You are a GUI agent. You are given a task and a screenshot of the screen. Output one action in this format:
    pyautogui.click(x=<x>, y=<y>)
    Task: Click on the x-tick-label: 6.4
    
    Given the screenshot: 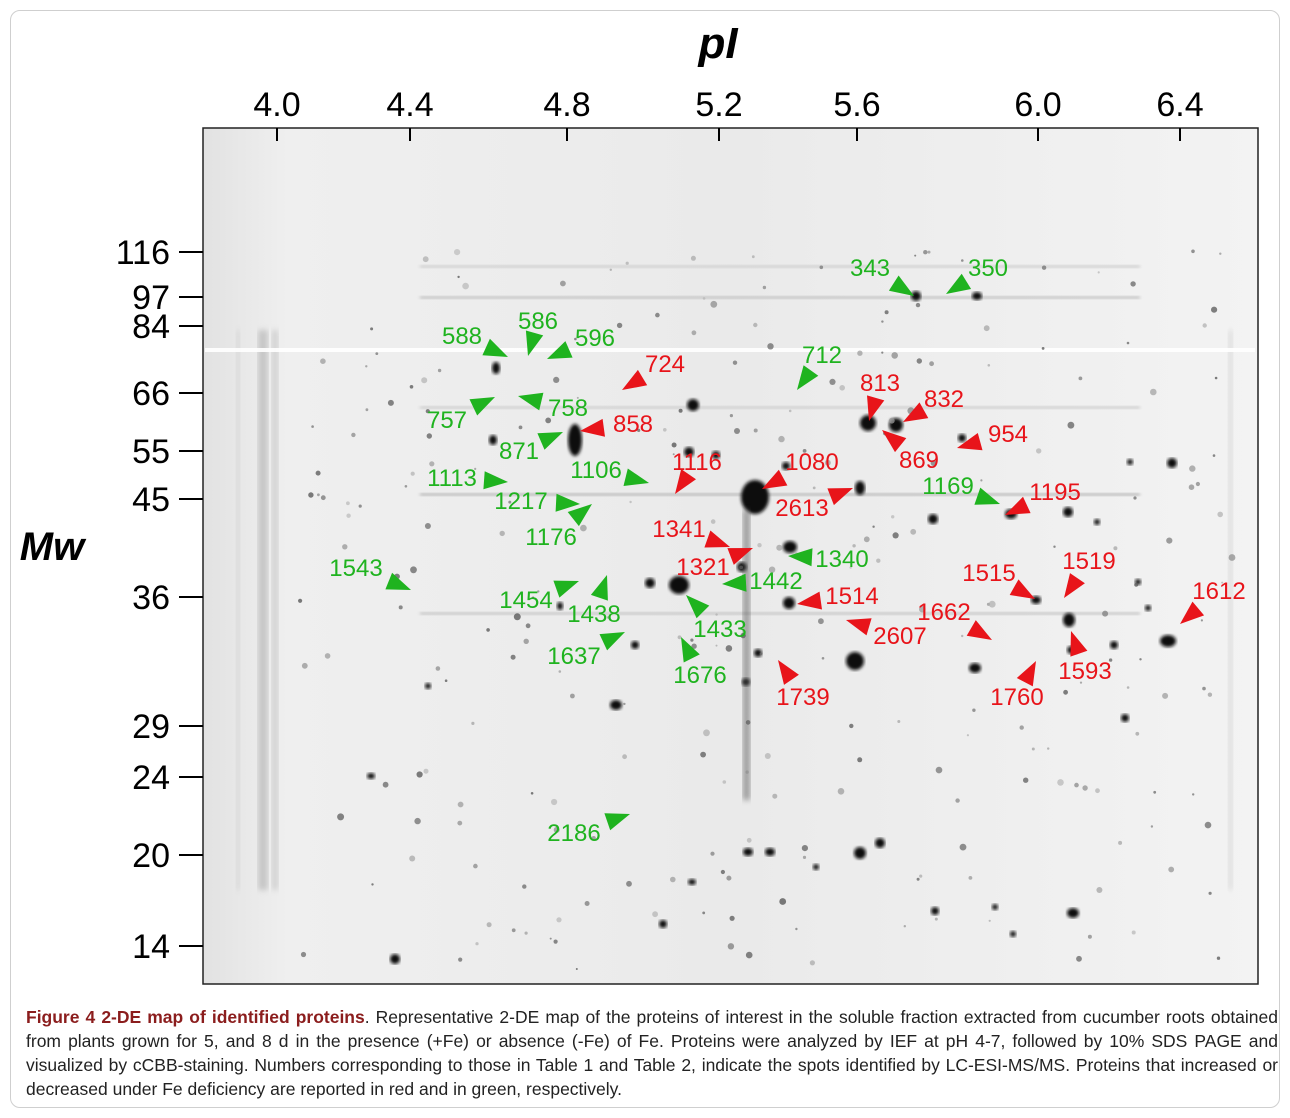 What is the action you would take?
    pyautogui.click(x=1179, y=105)
    